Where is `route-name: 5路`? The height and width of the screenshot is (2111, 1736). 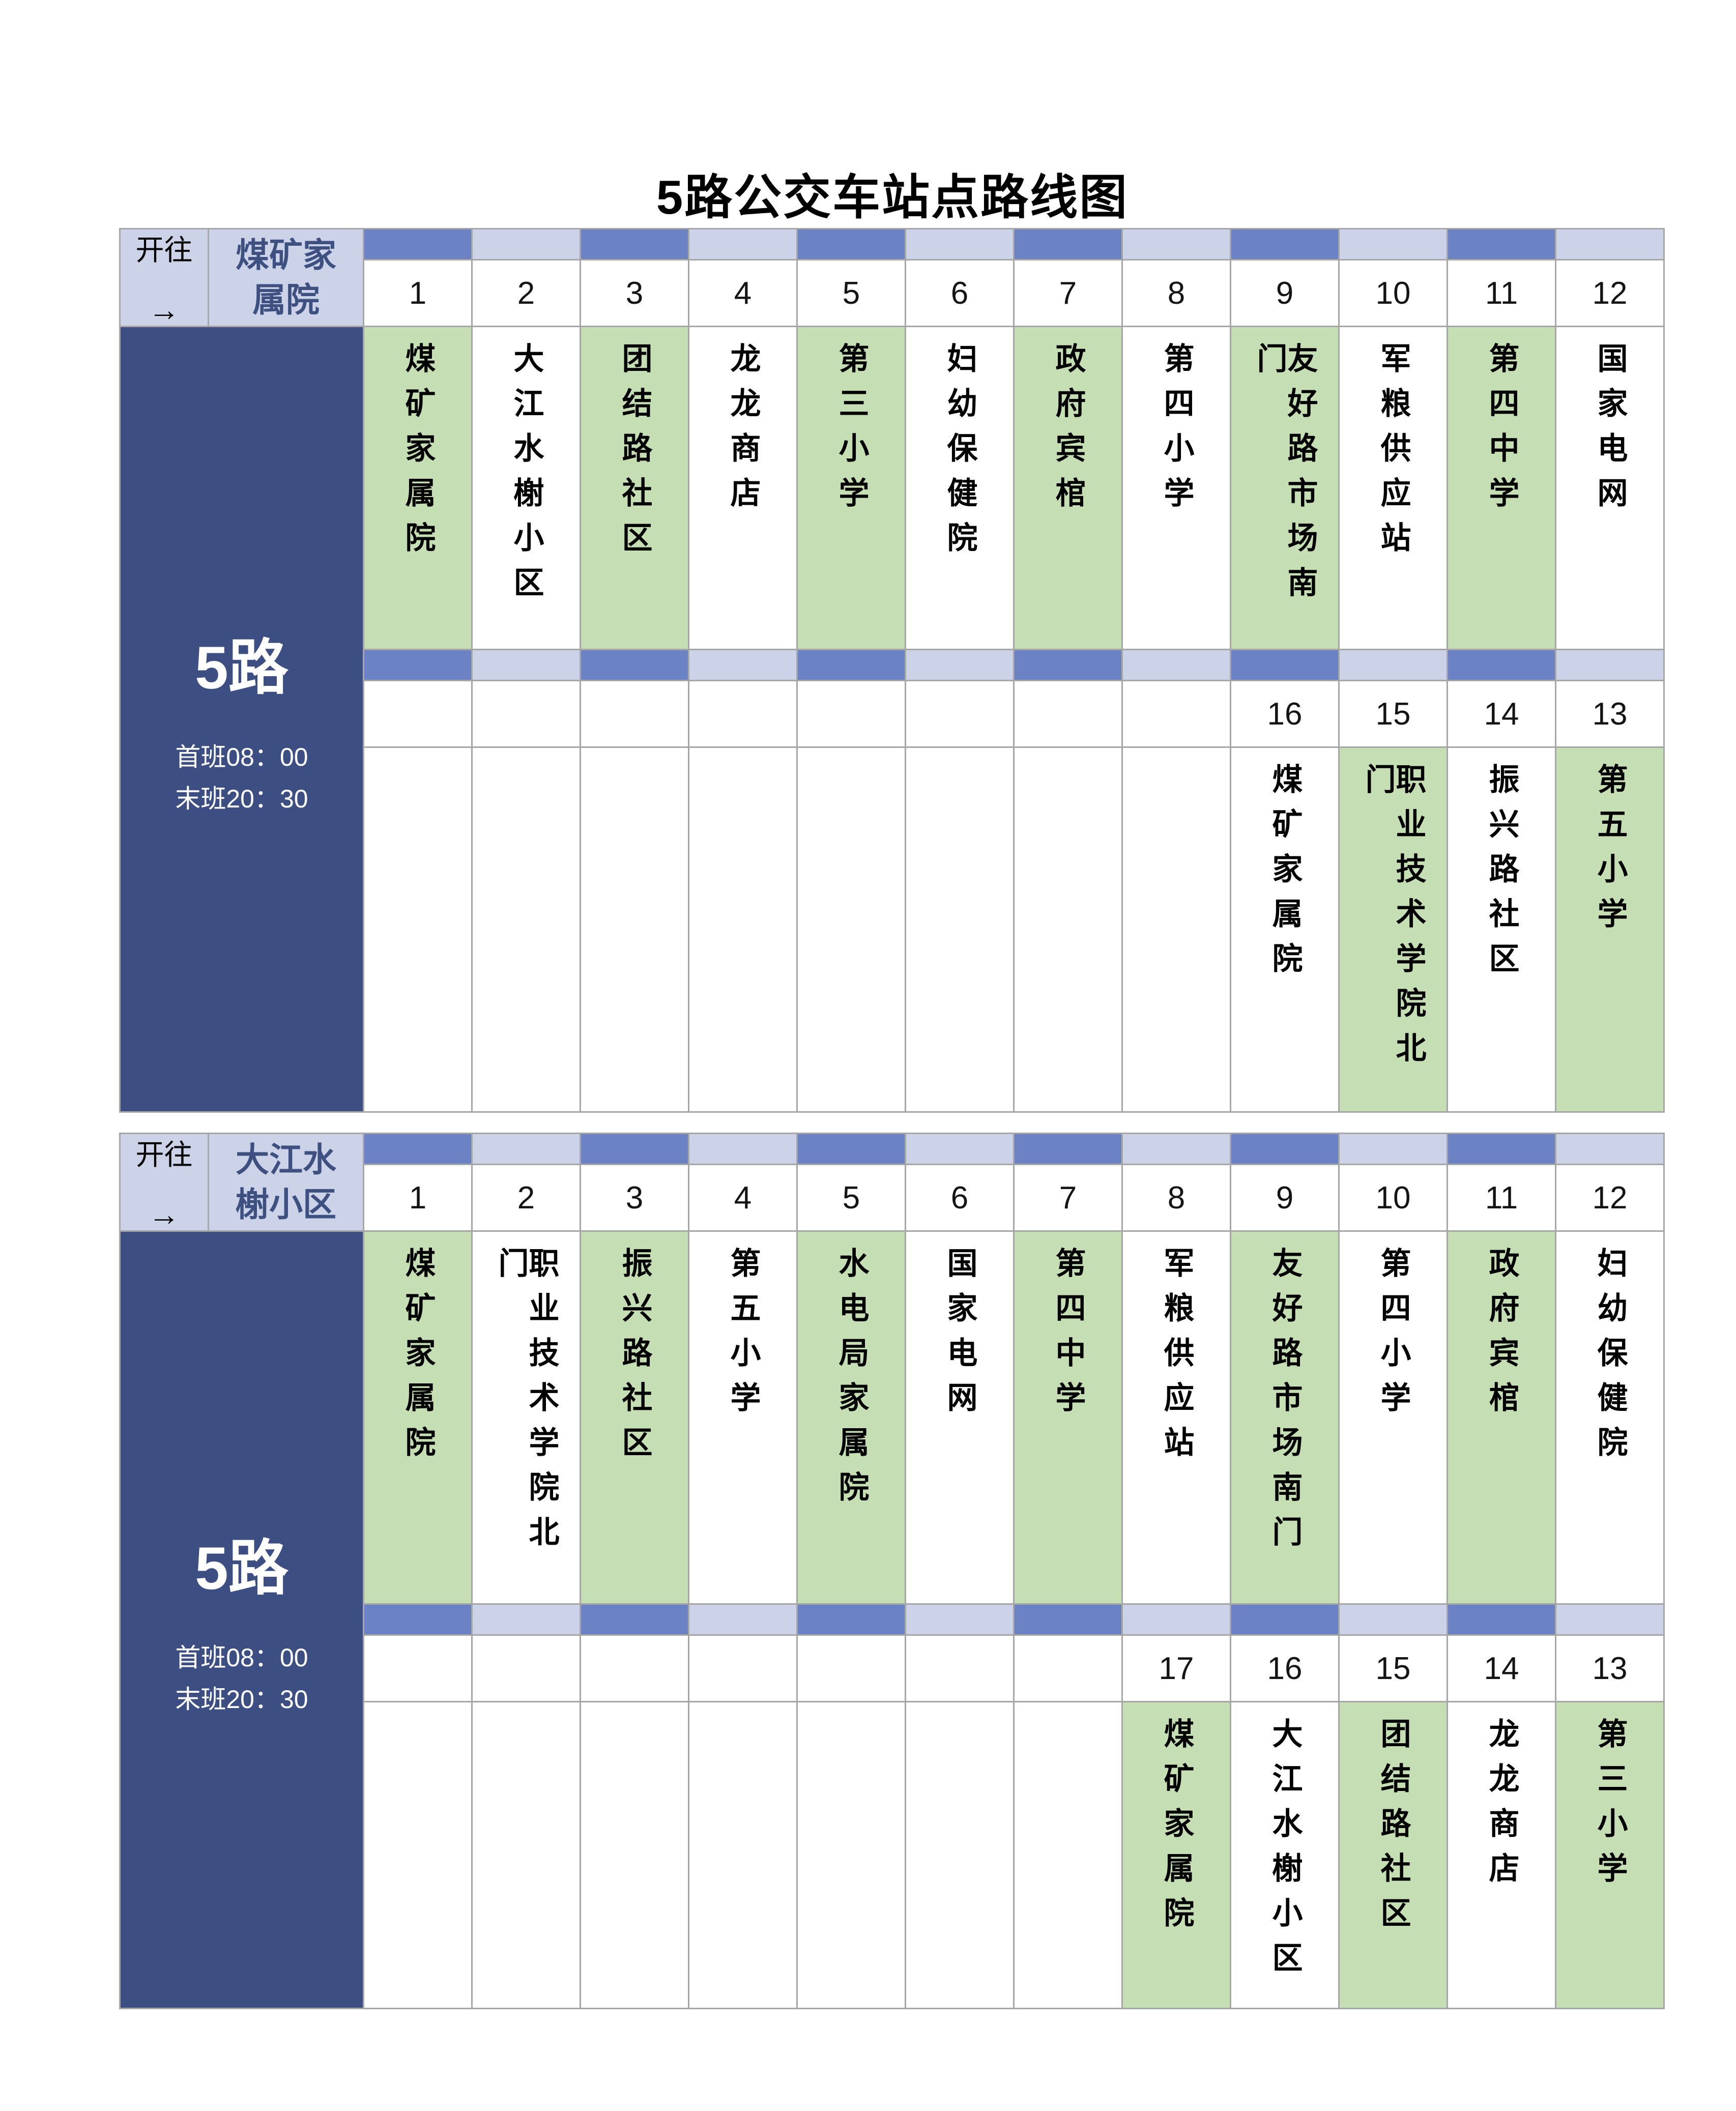 route-name: 5路 is located at coordinates (241, 668).